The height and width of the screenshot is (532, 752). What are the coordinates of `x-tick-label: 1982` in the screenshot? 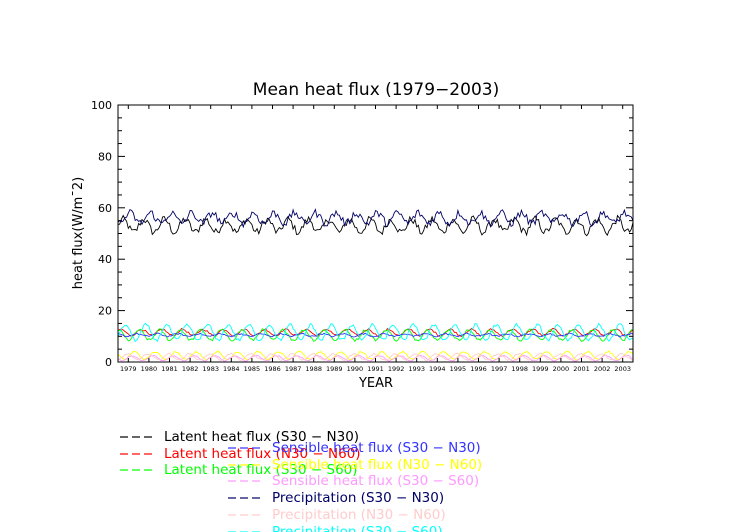 It's located at (190, 369).